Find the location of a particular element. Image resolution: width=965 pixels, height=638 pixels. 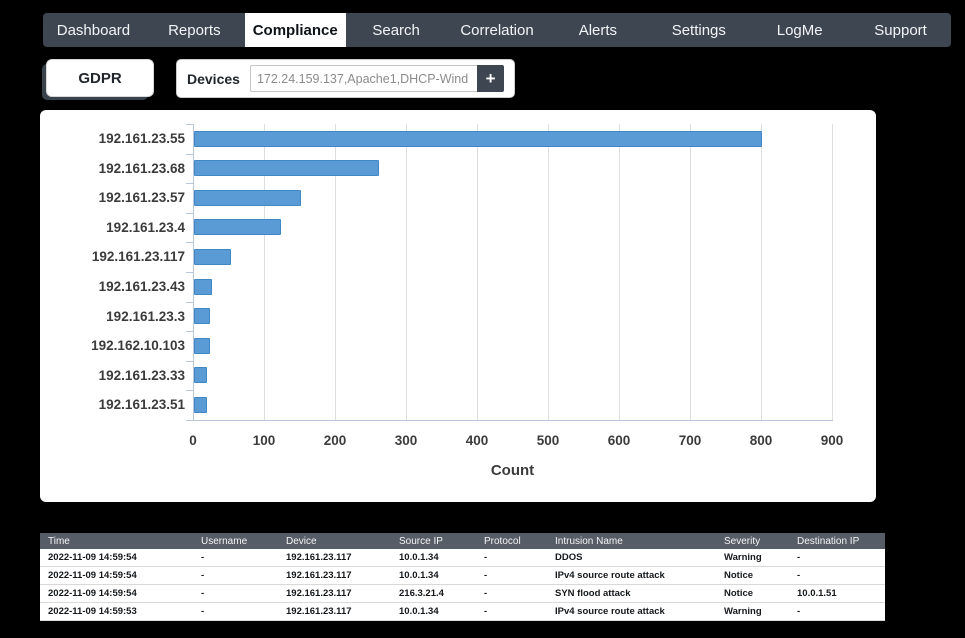

chart-category-label: 192.161.23.57 is located at coordinates (141, 198).